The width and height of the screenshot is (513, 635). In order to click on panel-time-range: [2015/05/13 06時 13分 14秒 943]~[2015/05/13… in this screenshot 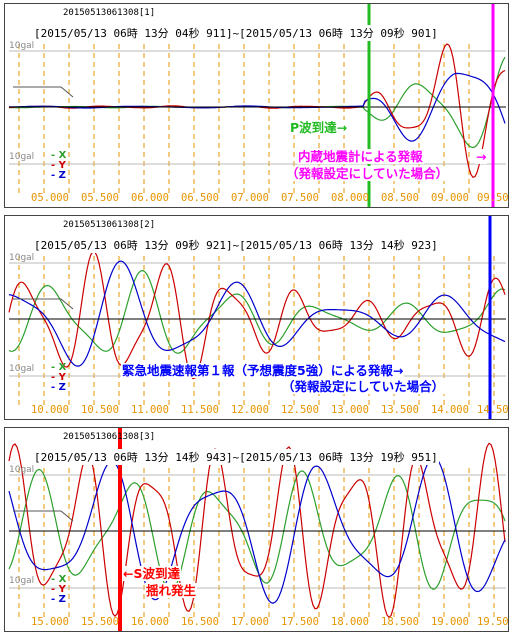, I will do `click(236, 457)`.